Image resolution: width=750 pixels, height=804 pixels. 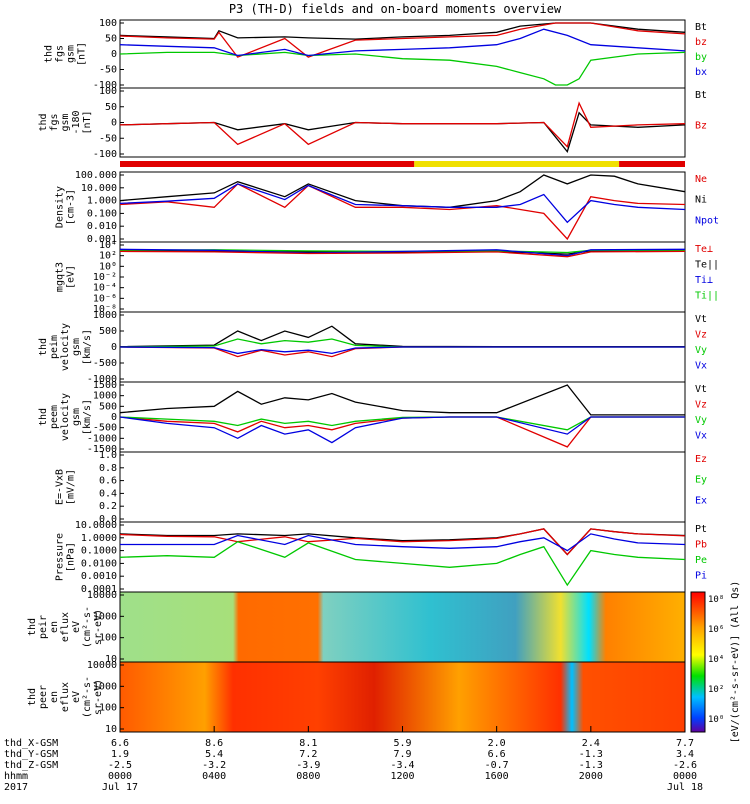 What do you see at coordinates (71, 207) in the screenshot?
I see `y-axis-label: [cm-3]` at bounding box center [71, 207].